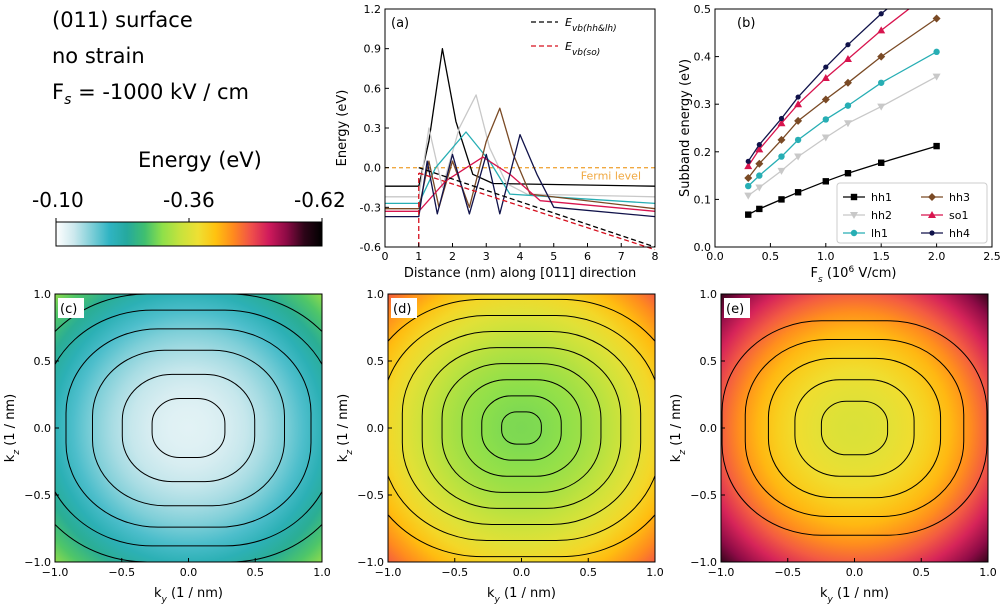 This screenshot has height=604, width=1000. What do you see at coordinates (703, 9) in the screenshot?
I see `panel-b-ytick: 0.5` at bounding box center [703, 9].